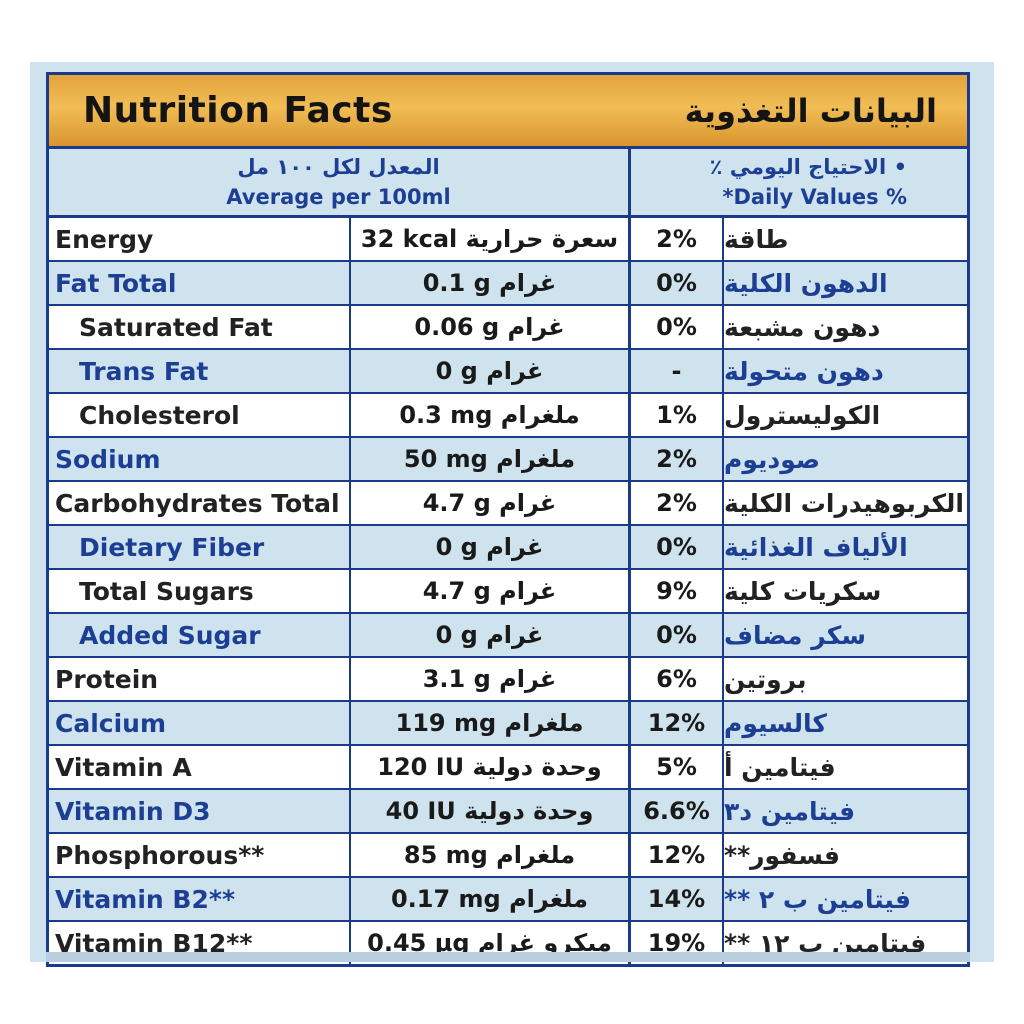  I want to click on nutrient-daily-value: 14%, so click(677, 899).